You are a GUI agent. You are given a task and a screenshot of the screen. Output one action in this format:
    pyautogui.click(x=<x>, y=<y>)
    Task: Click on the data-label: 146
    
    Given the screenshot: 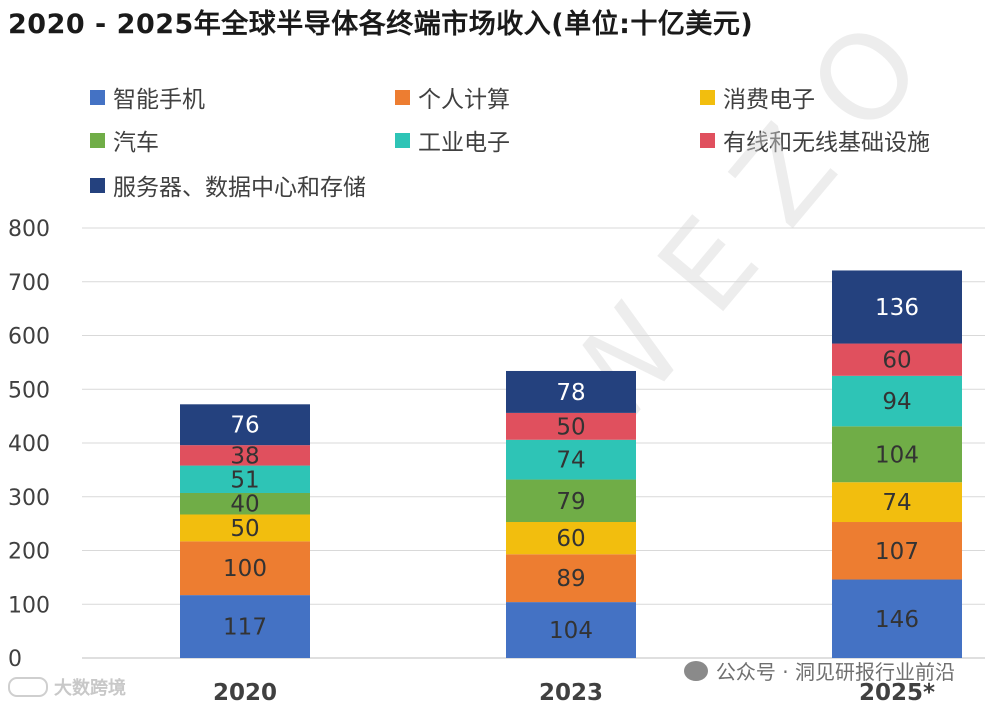 What is the action you would take?
    pyautogui.click(x=897, y=620)
    